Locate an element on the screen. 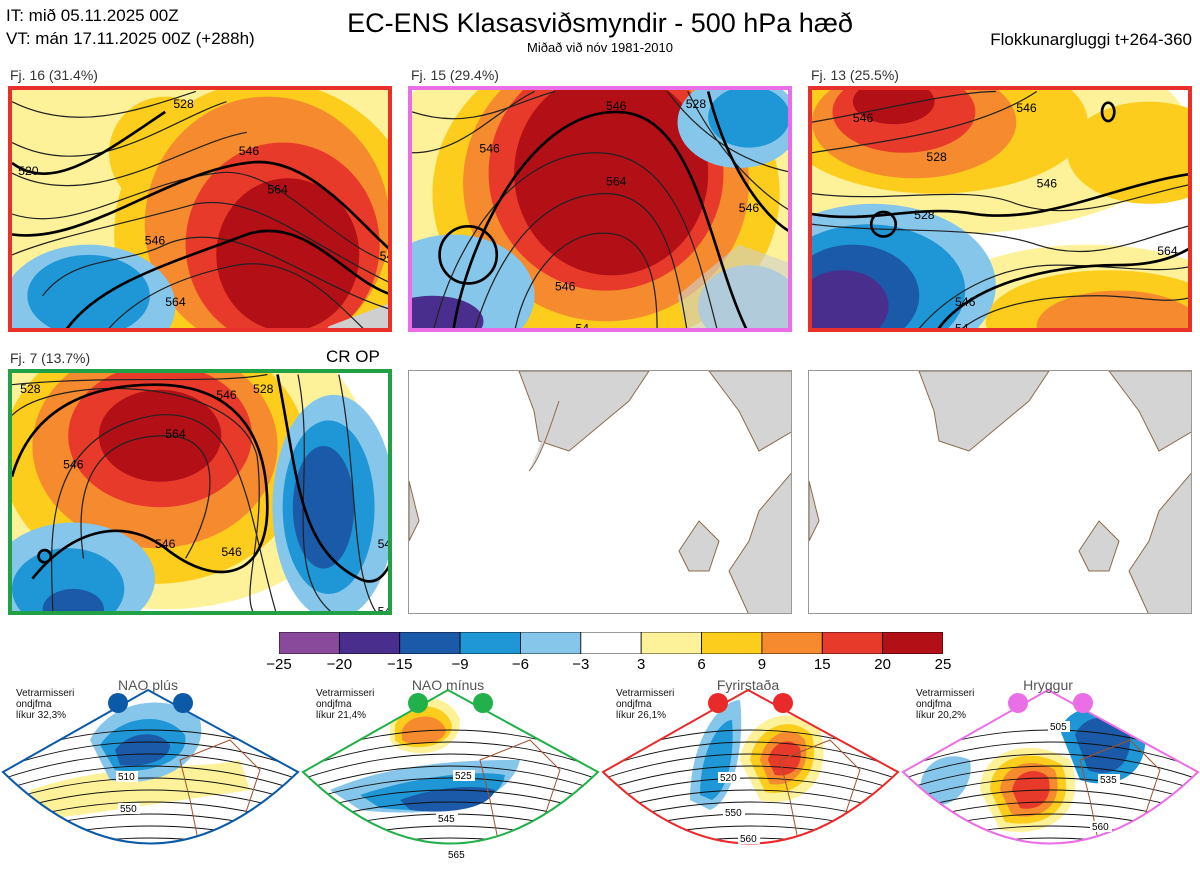 The image size is (1200, 871). p4-contour-3: 528 is located at coordinates (263, 389).